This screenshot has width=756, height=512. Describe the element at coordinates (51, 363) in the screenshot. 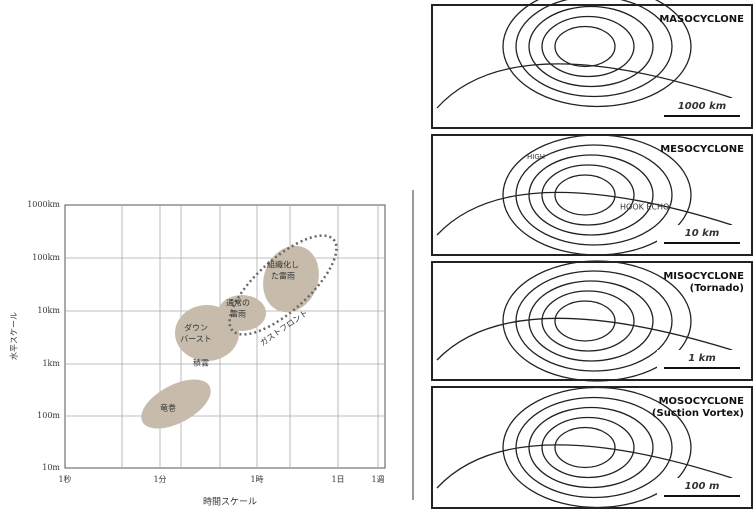

I see `y-tick-label: 1km` at that location.